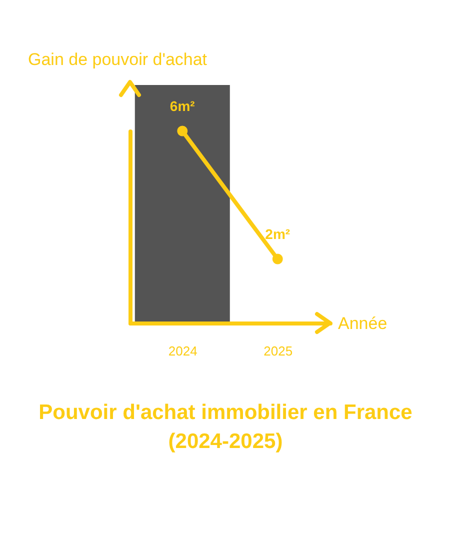  I want to click on data-label: 6m², so click(183, 106).